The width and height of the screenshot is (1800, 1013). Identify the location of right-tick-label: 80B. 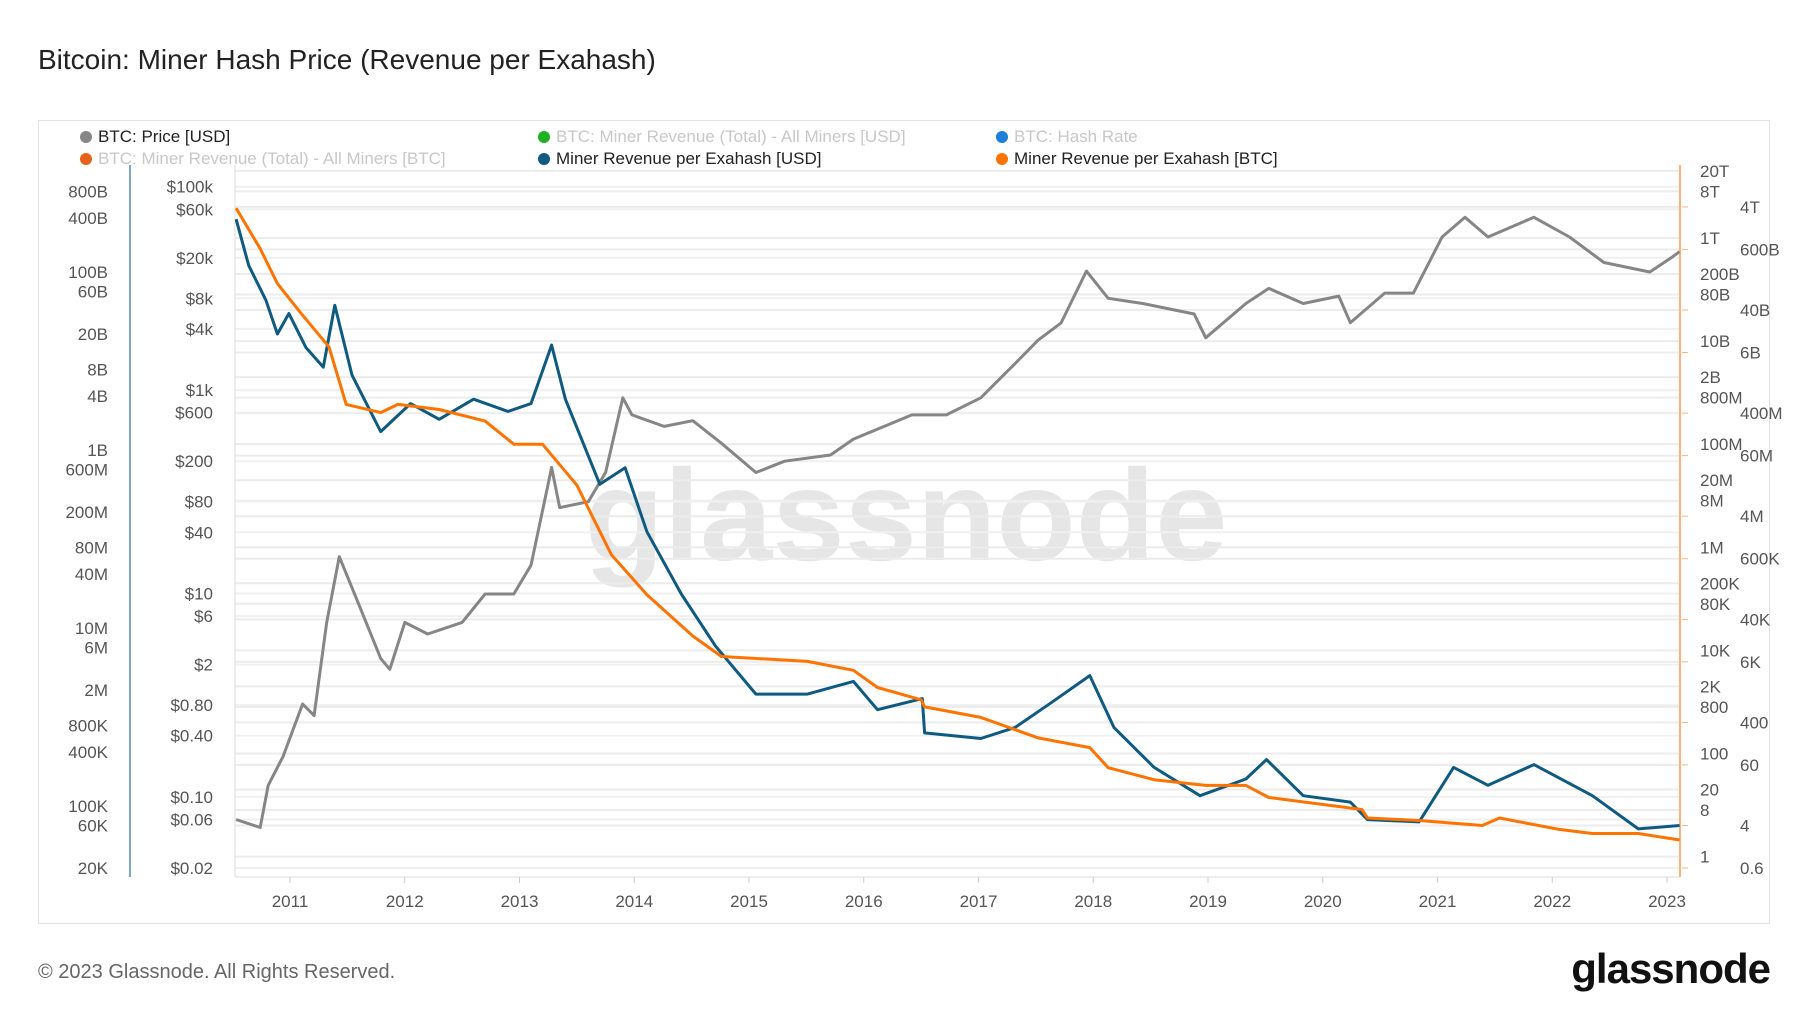
(1715, 295).